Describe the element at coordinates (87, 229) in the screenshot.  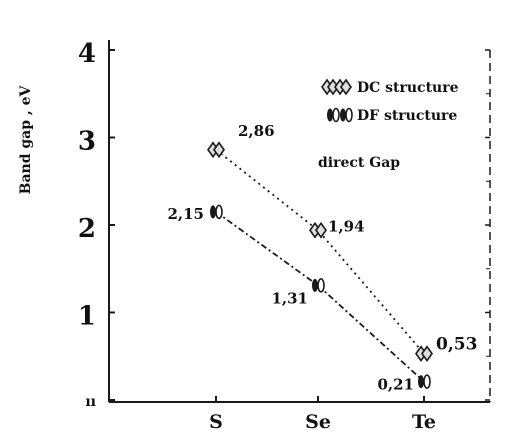
I see `y-tick-label: 2` at that location.